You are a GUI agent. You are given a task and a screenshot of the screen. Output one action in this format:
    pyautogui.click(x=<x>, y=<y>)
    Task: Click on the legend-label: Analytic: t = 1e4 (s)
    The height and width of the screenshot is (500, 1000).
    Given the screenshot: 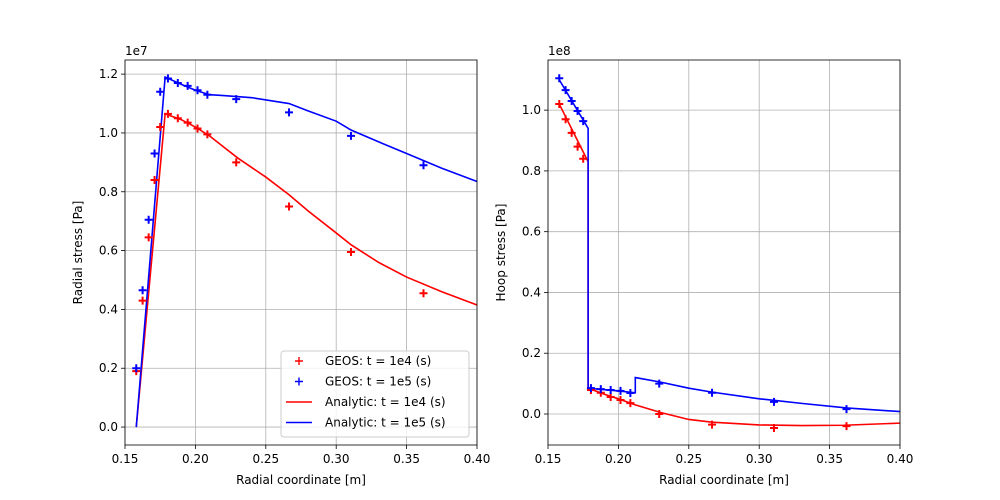 What is the action you would take?
    pyautogui.click(x=385, y=402)
    